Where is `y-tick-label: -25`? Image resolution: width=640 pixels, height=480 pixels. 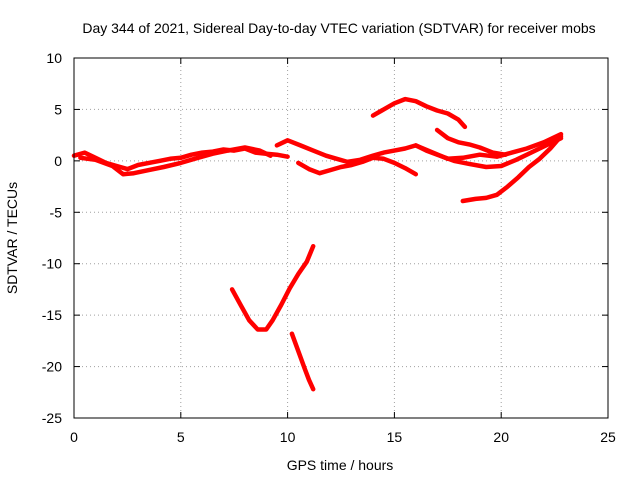 y-tick-label: -25 is located at coordinates (52, 418).